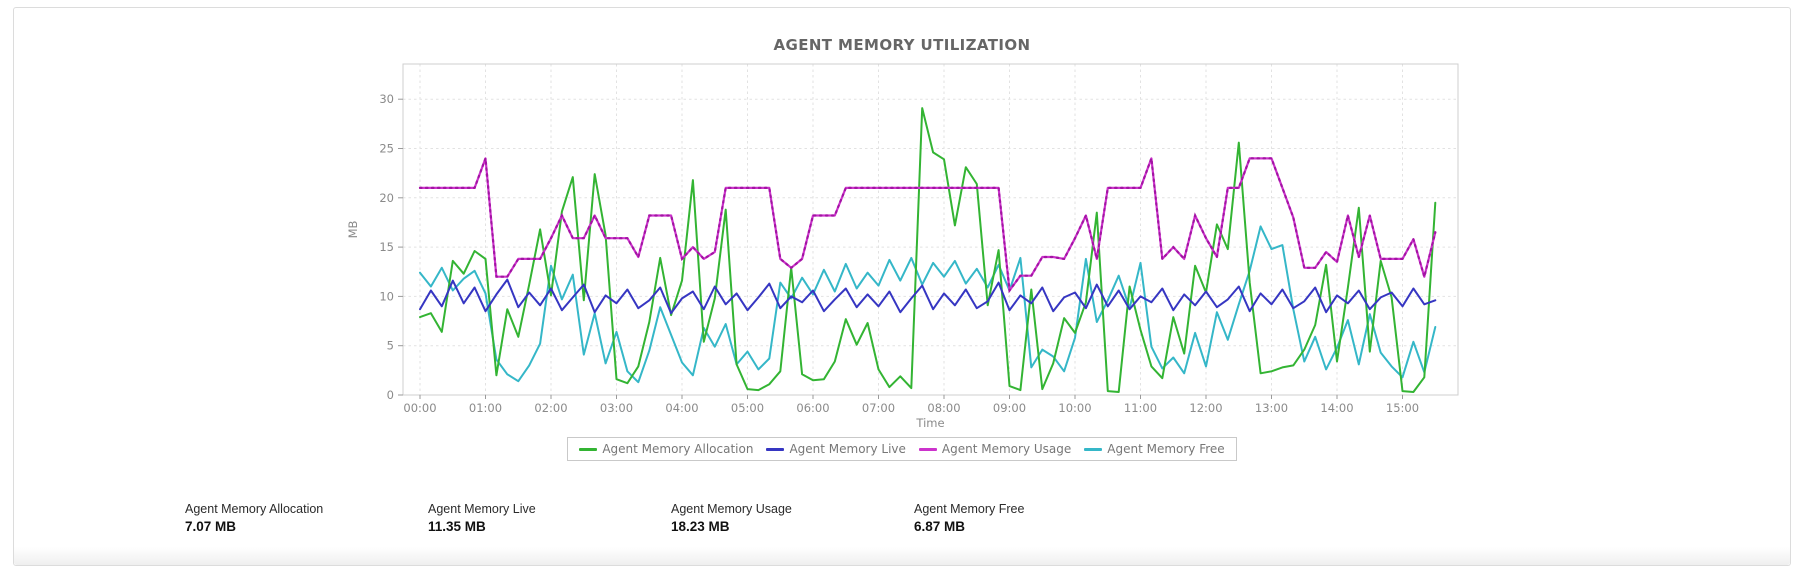 The height and width of the screenshot is (580, 1804). Describe the element at coordinates (927, 449) in the screenshot. I see `legend-swatch-usage` at that location.